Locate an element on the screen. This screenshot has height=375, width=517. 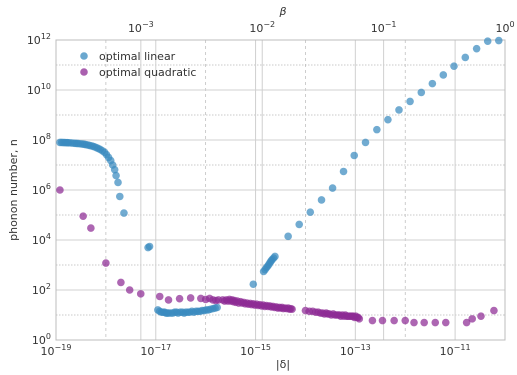
top-x-tick-label: 10⁰ is located at coordinates (504, 27).